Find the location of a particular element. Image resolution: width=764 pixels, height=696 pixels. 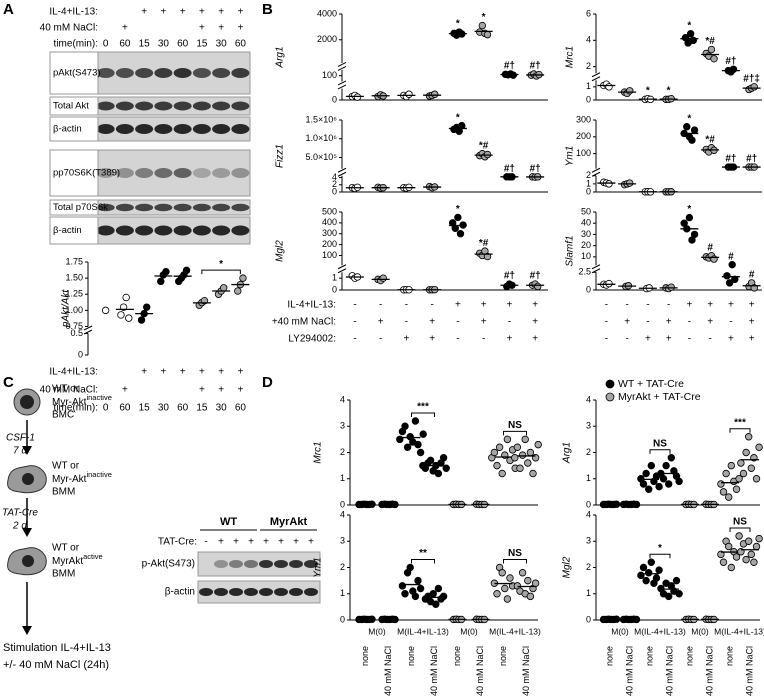

treatment-label: TAT-Cre: is located at coordinates (177, 542).